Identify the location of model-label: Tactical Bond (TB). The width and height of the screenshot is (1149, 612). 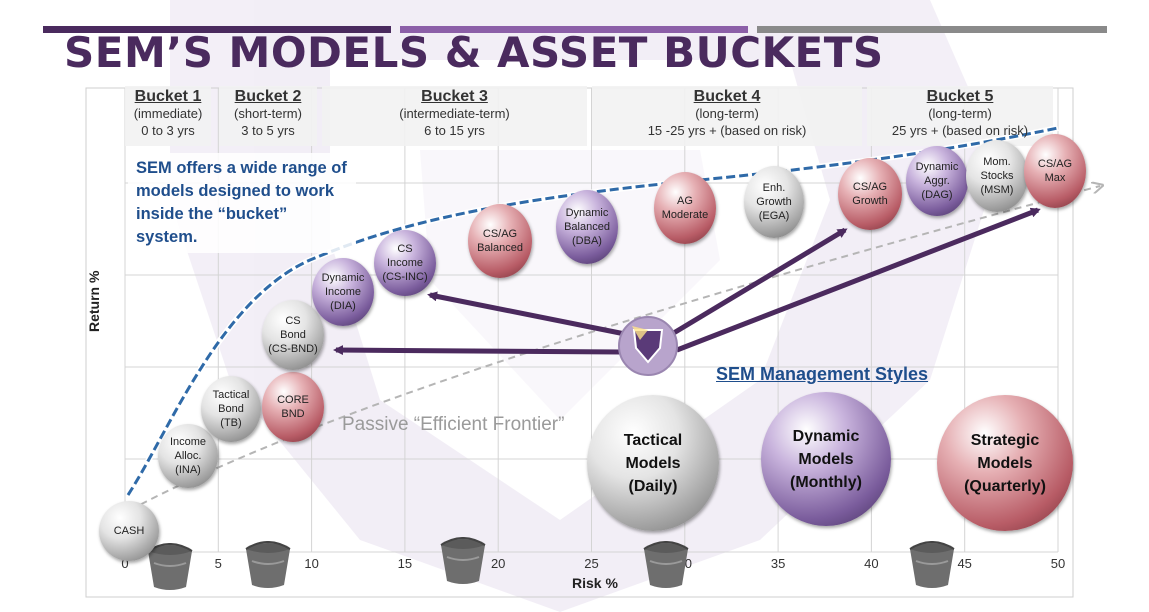
(231, 409).